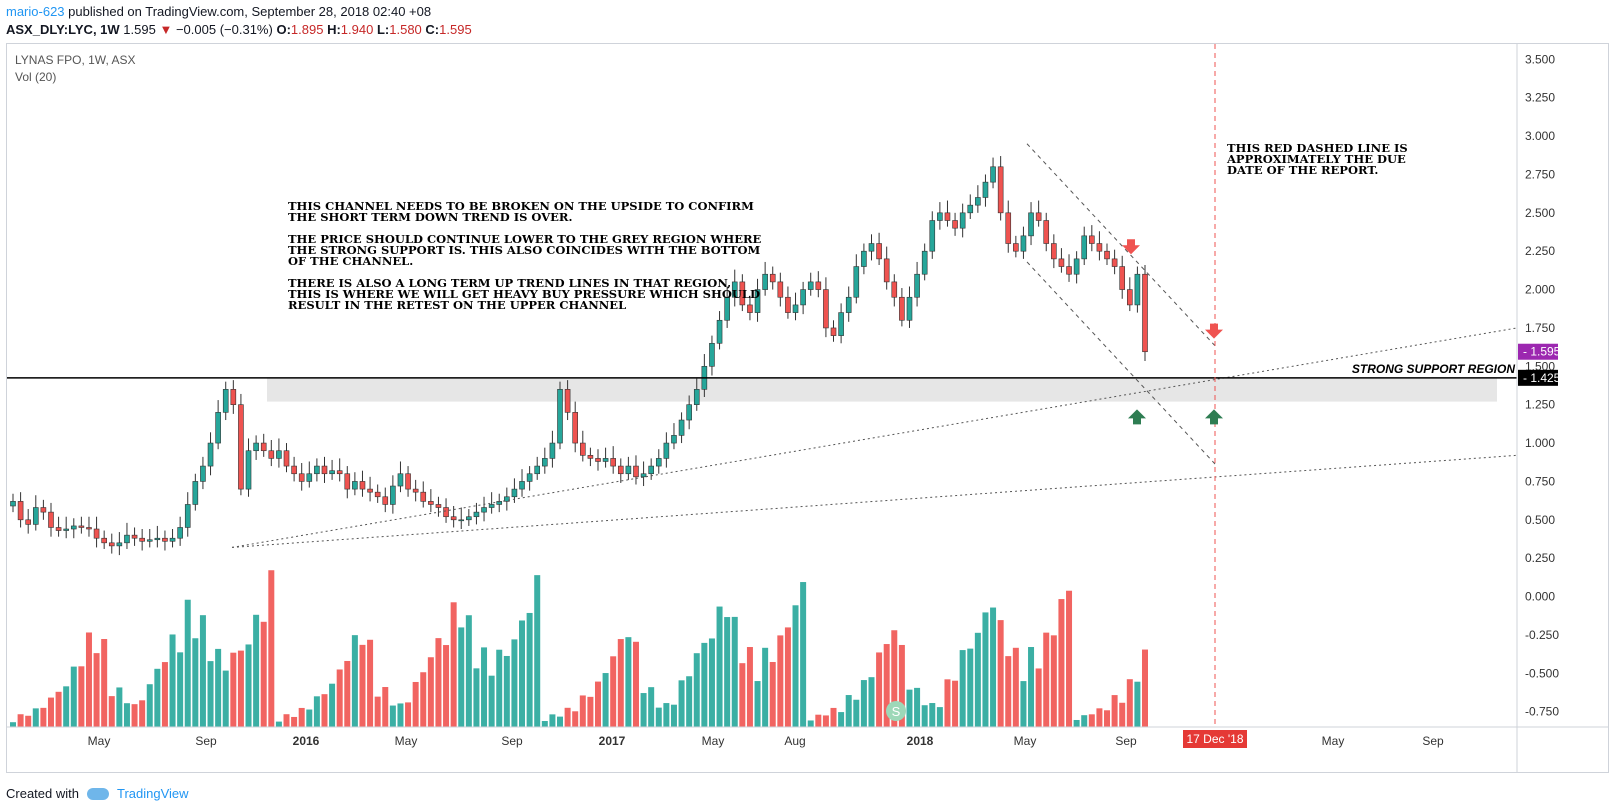 This screenshot has height=810, width=1615. What do you see at coordinates (1540, 405) in the screenshot?
I see `y-tick-label: 1.250` at bounding box center [1540, 405].